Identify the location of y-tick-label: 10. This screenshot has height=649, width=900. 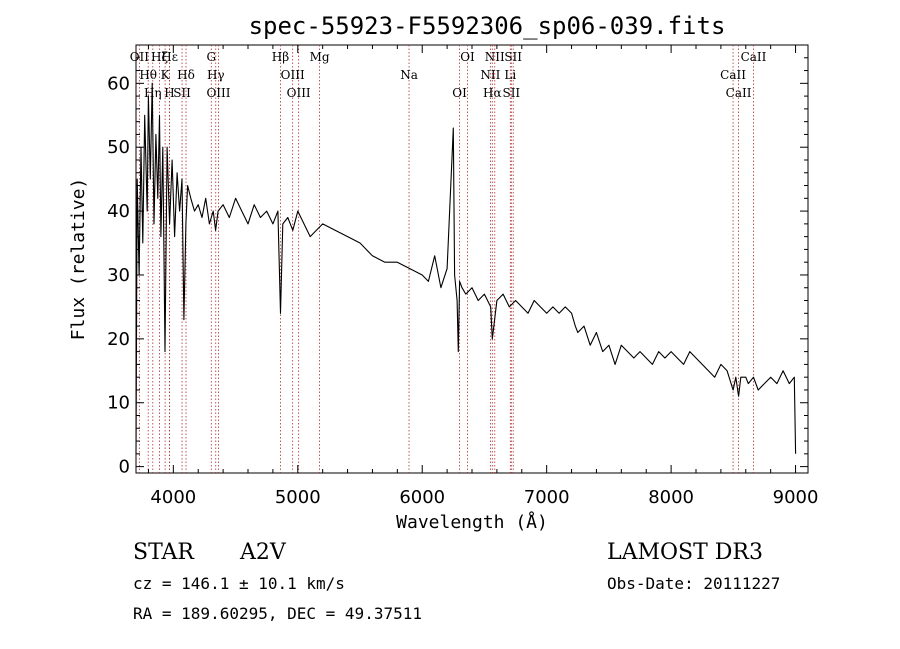
(118, 403).